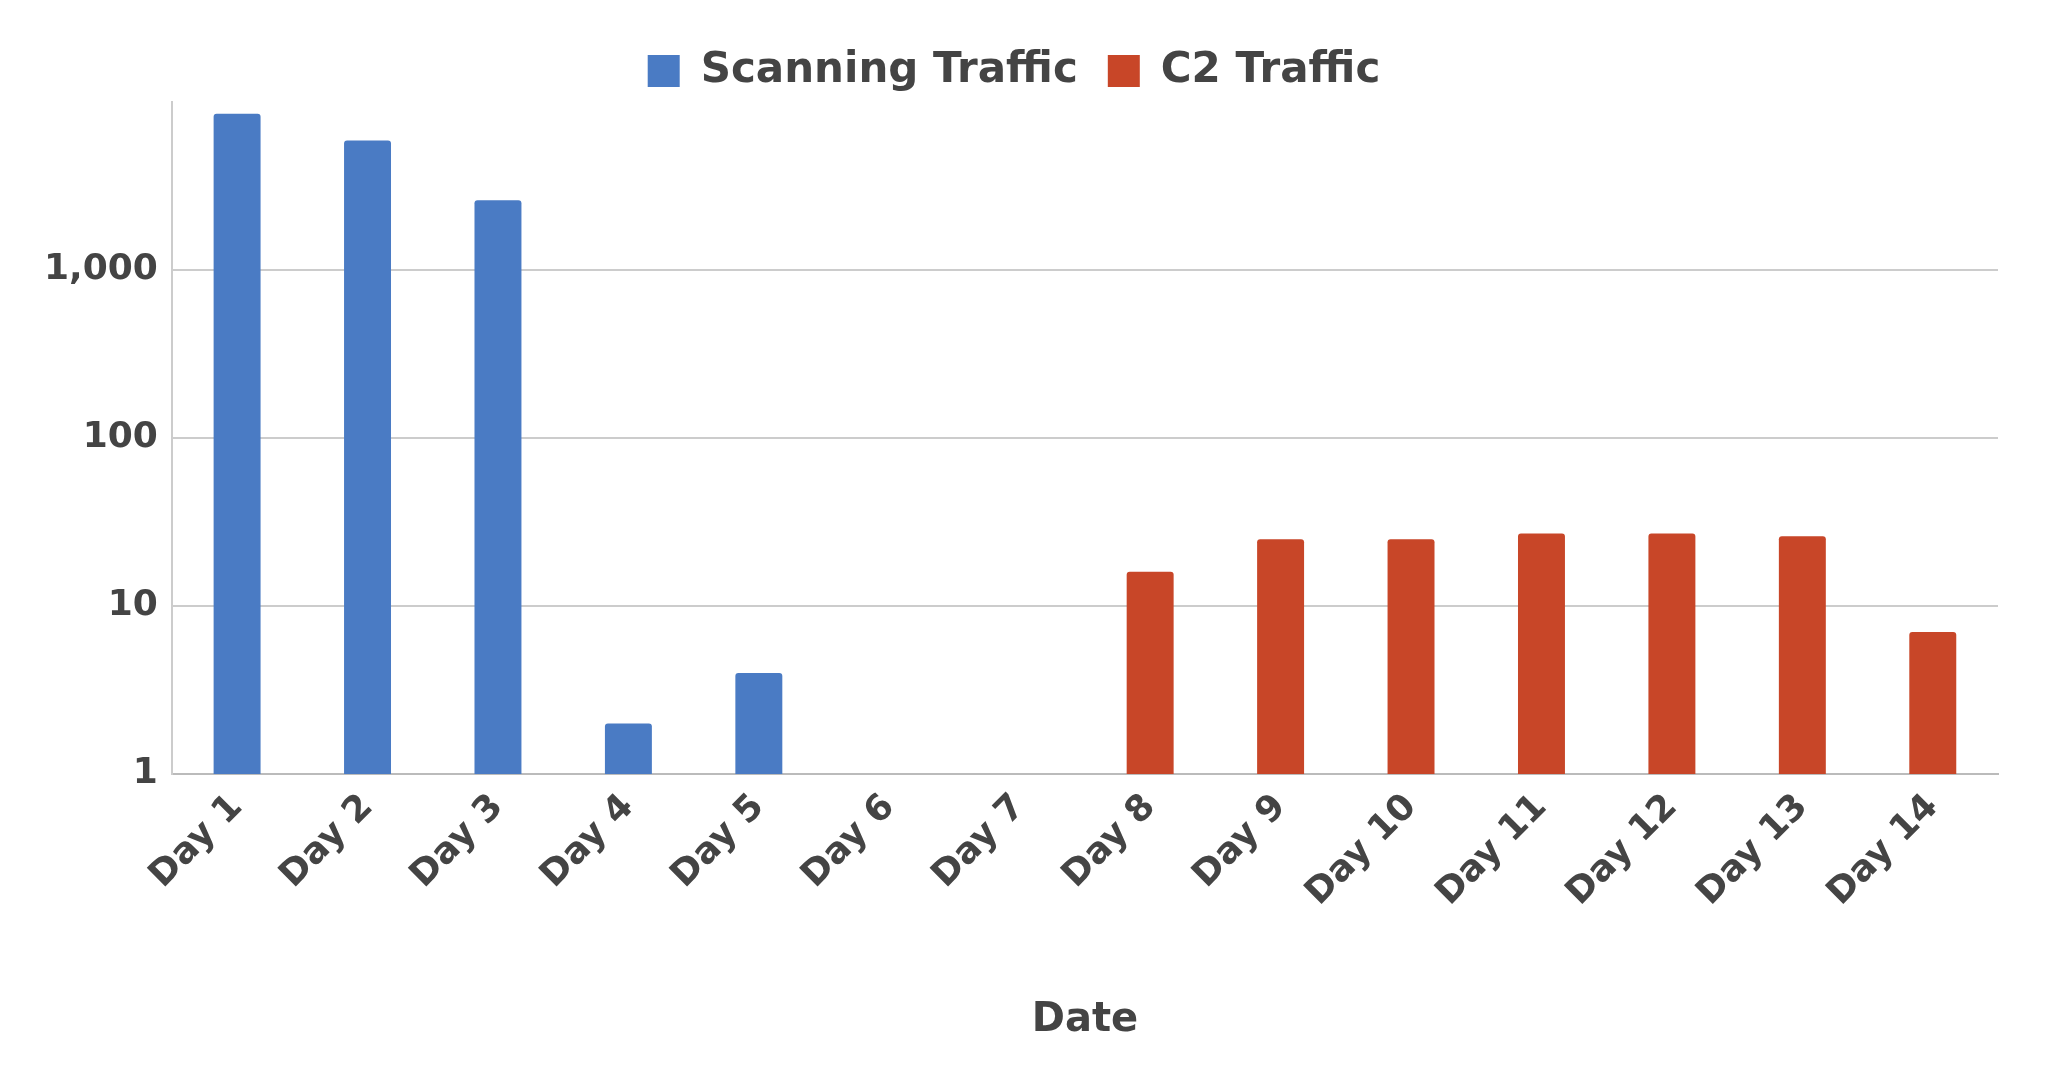  I want to click on legend-label: Scanning Traffic, so click(889, 67).